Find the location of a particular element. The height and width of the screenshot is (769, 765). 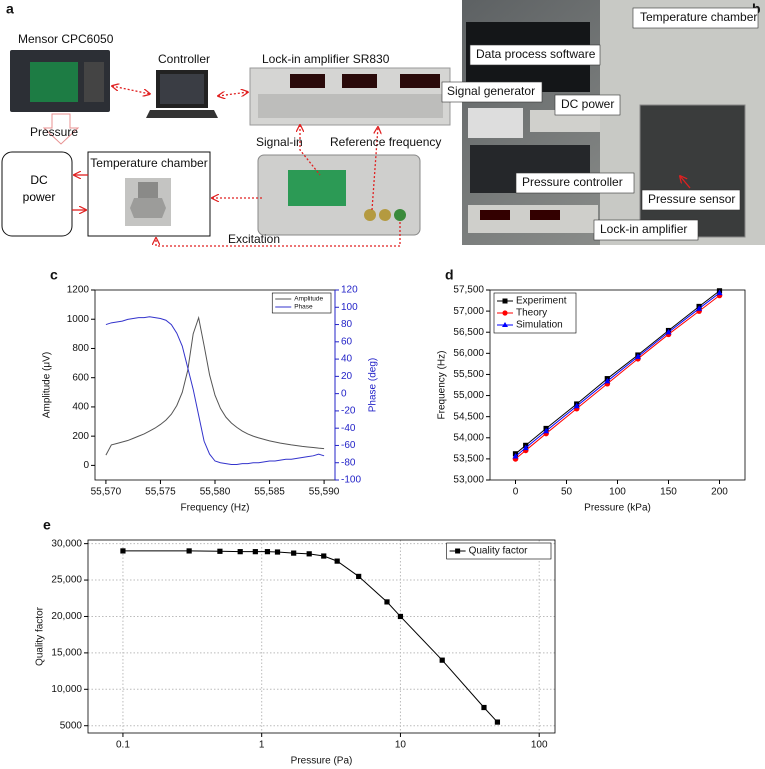

y2-tick-label: 60 is located at coordinates (347, 341).